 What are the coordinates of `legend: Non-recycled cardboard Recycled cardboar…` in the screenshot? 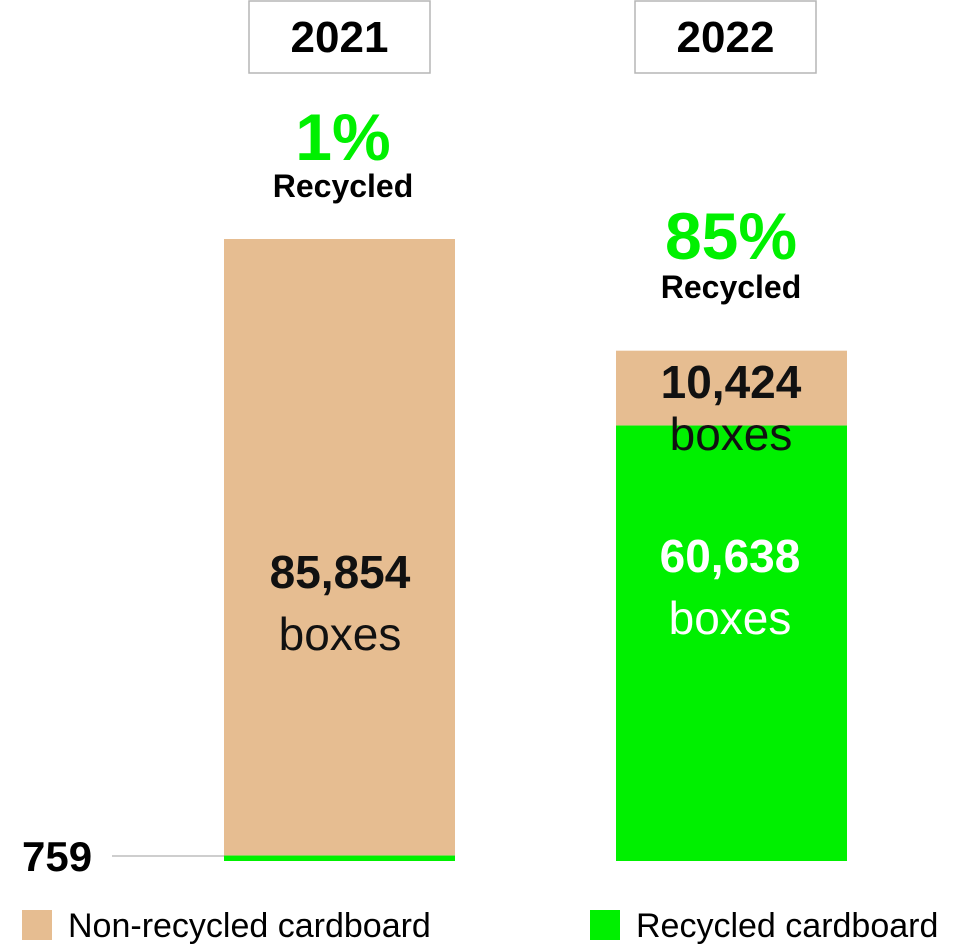 It's located at (480, 926).